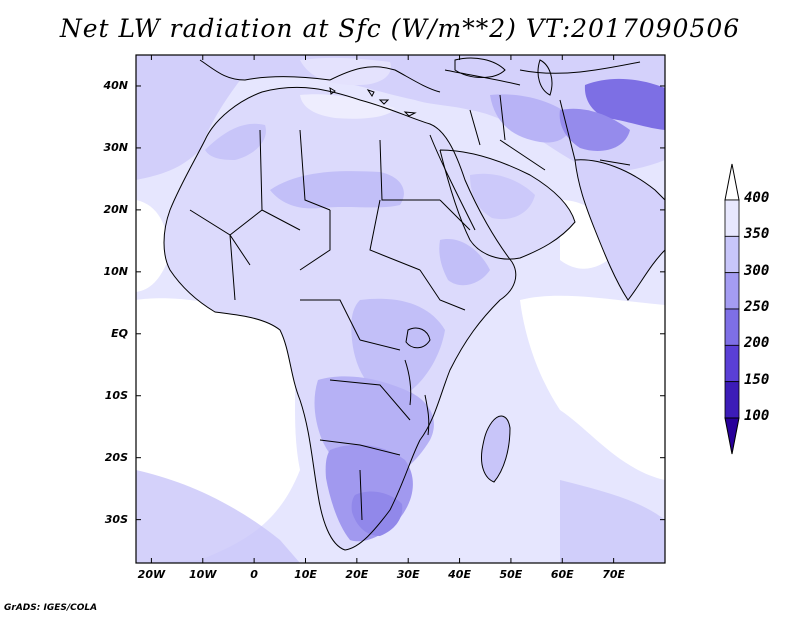 The image size is (800, 618). I want to click on mediterranean-islands, so click(373, 102).